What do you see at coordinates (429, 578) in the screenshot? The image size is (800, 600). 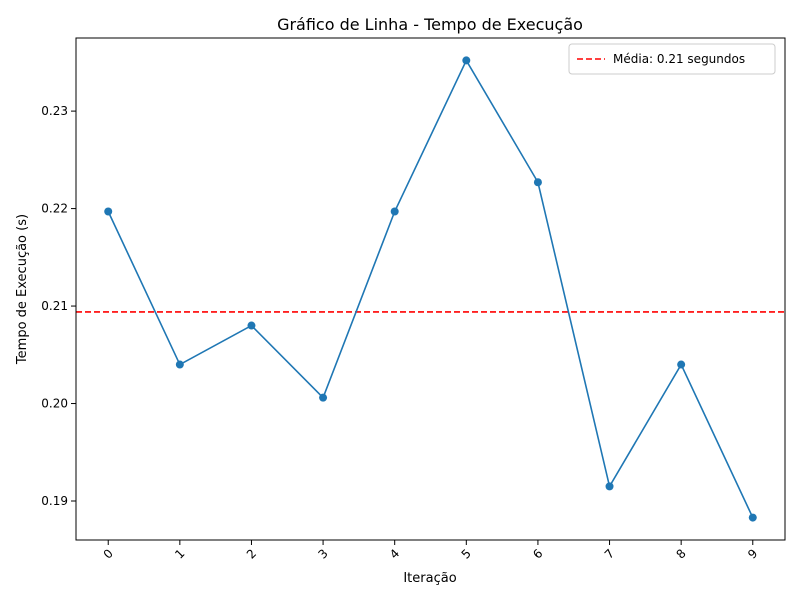 I see `x-axis-label: Iteração` at bounding box center [429, 578].